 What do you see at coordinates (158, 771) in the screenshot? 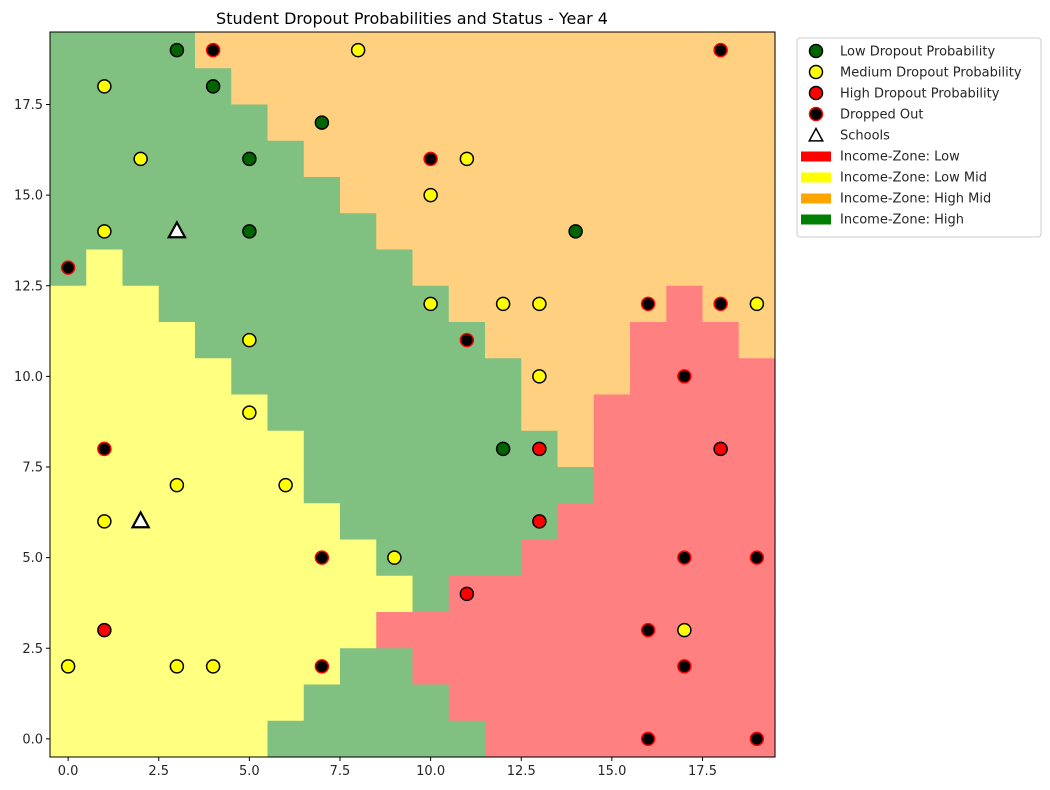
I see `x-tick-label: 2.5` at bounding box center [158, 771].